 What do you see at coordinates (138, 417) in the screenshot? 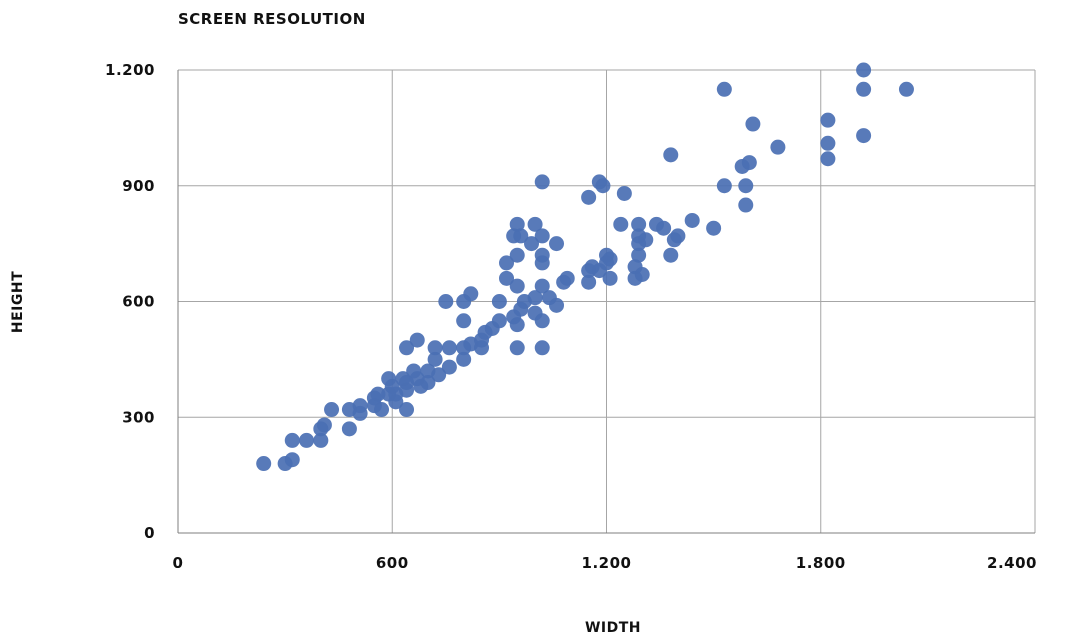
I see `y-tick-label: 300` at bounding box center [138, 417].